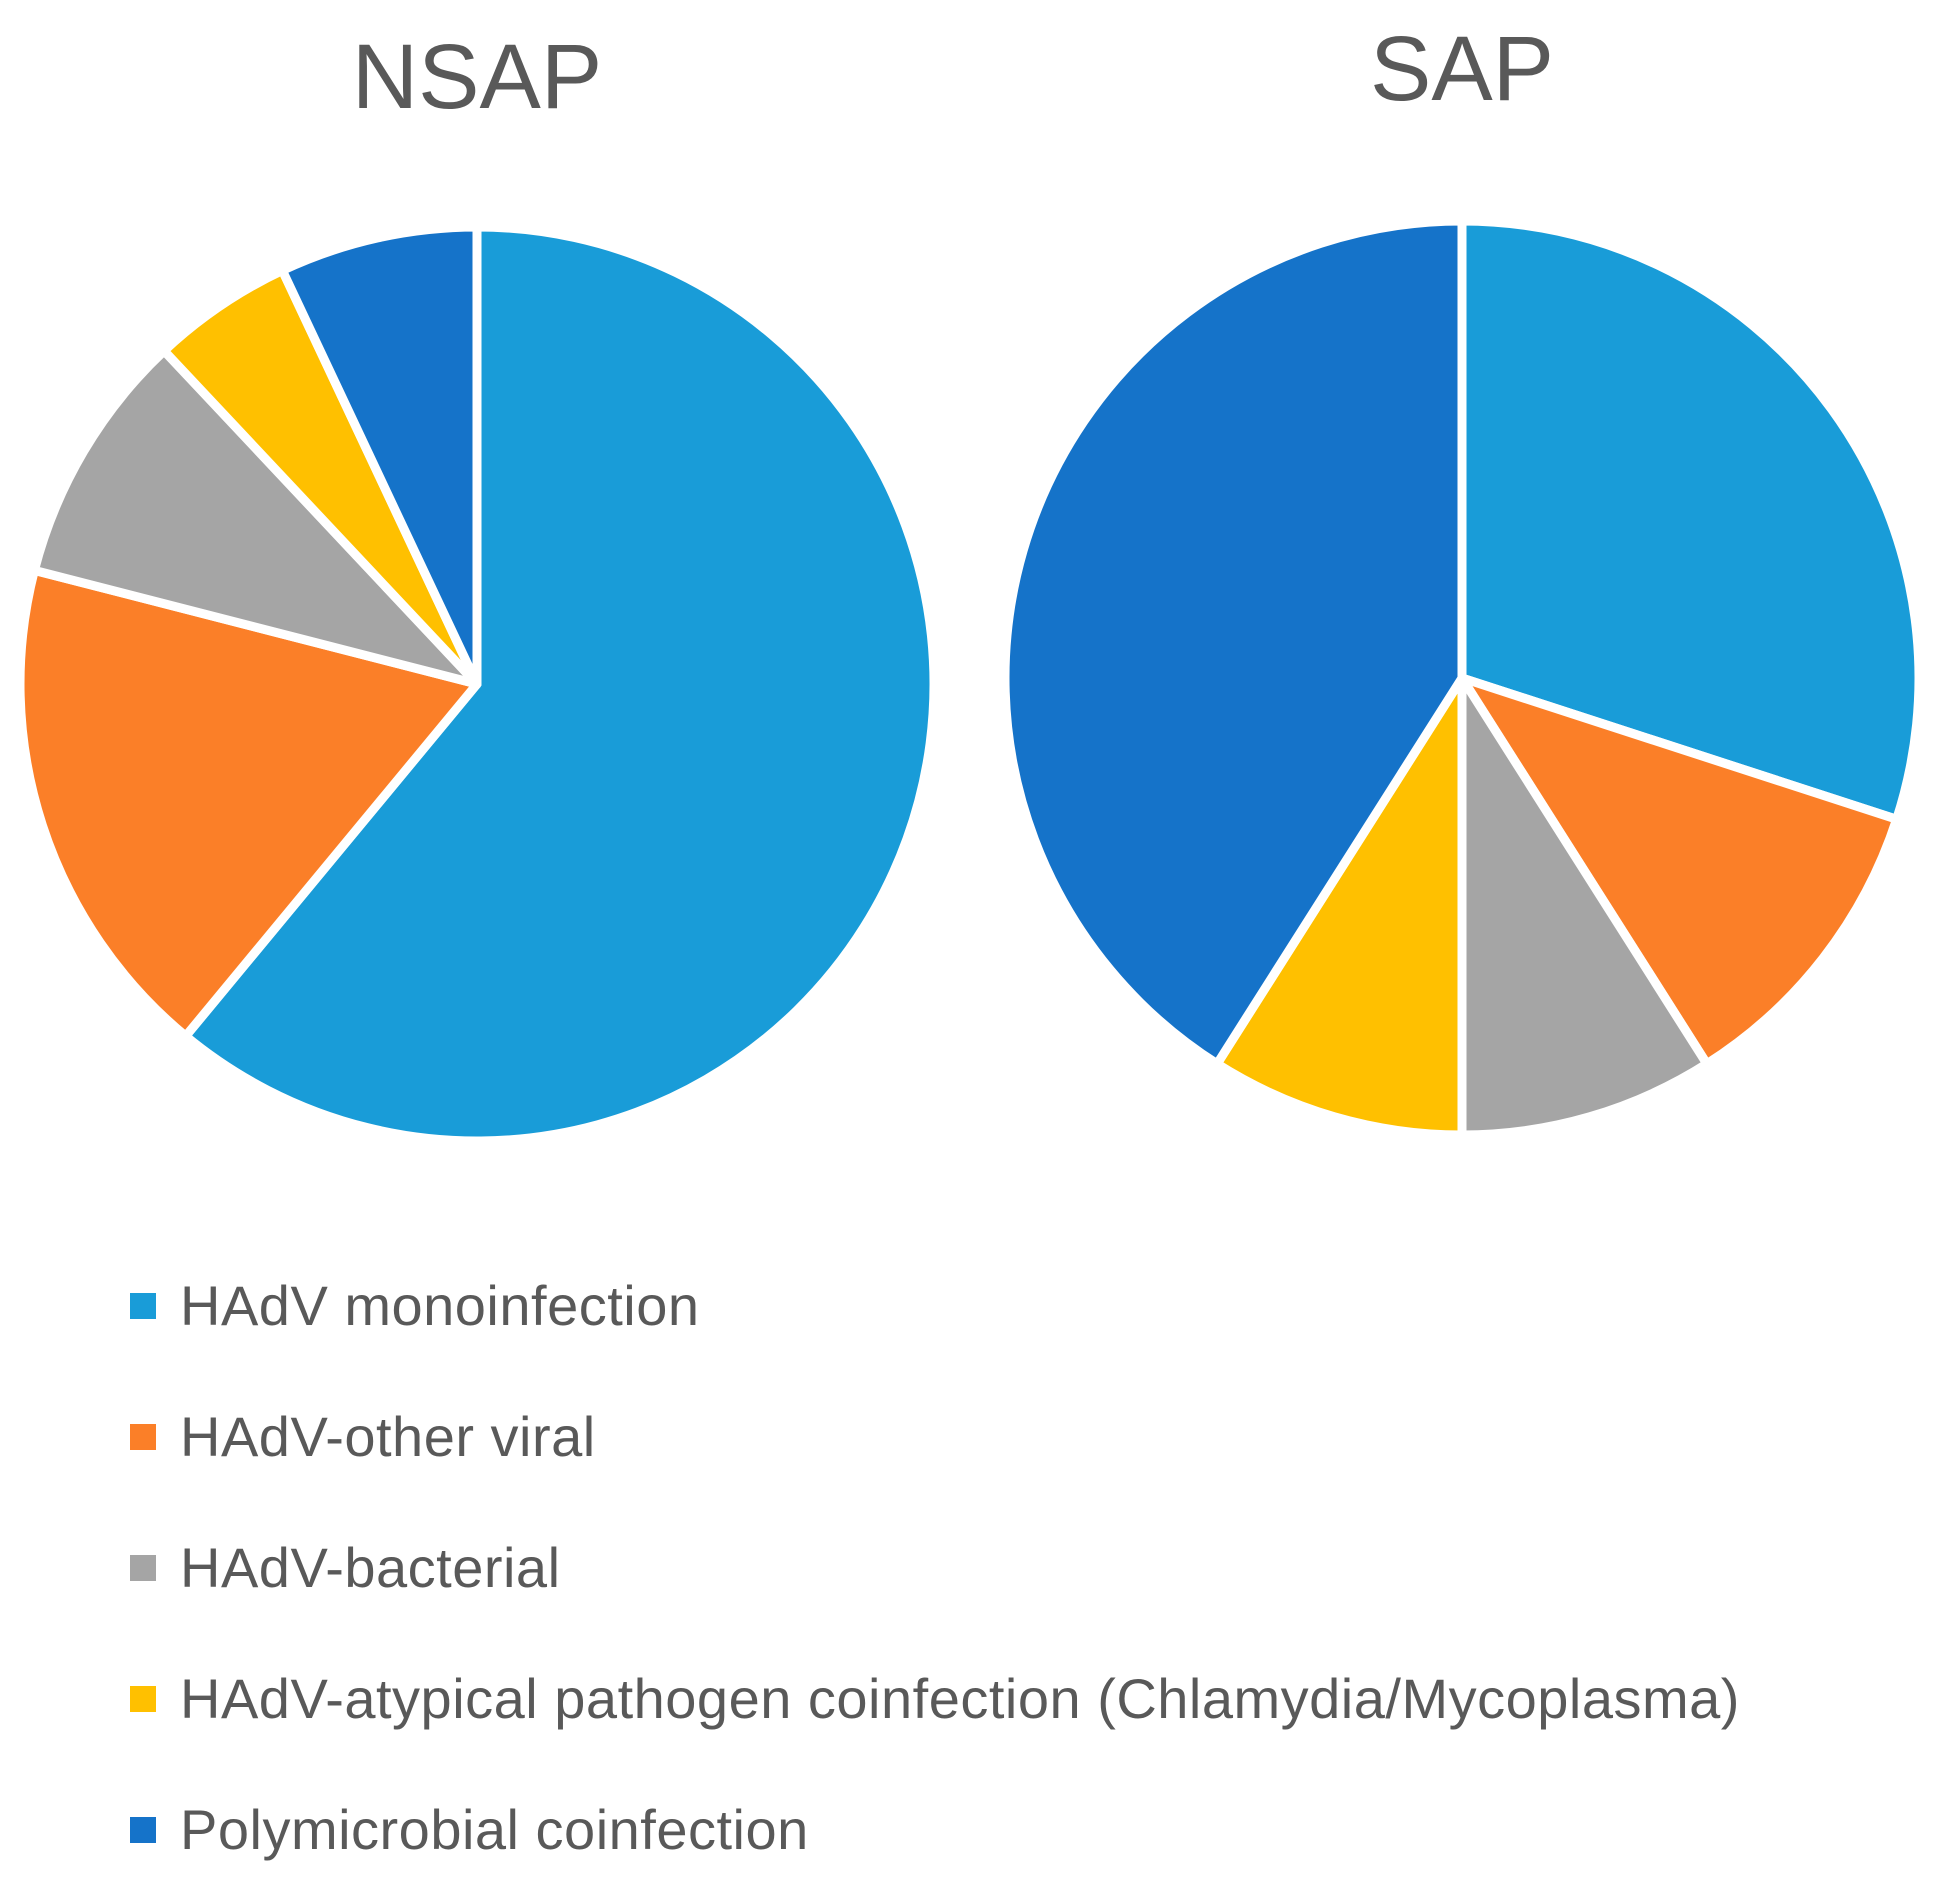 Image resolution: width=1938 pixels, height=1895 pixels. I want to click on nsap-slice-hadv-other-viral, so click(248, 803).